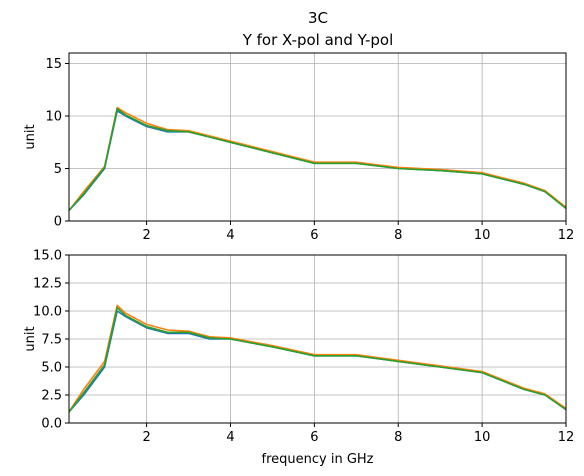  Describe the element at coordinates (51, 424) in the screenshot. I see `chart-2-y-tick-label-0: 0.0` at that location.